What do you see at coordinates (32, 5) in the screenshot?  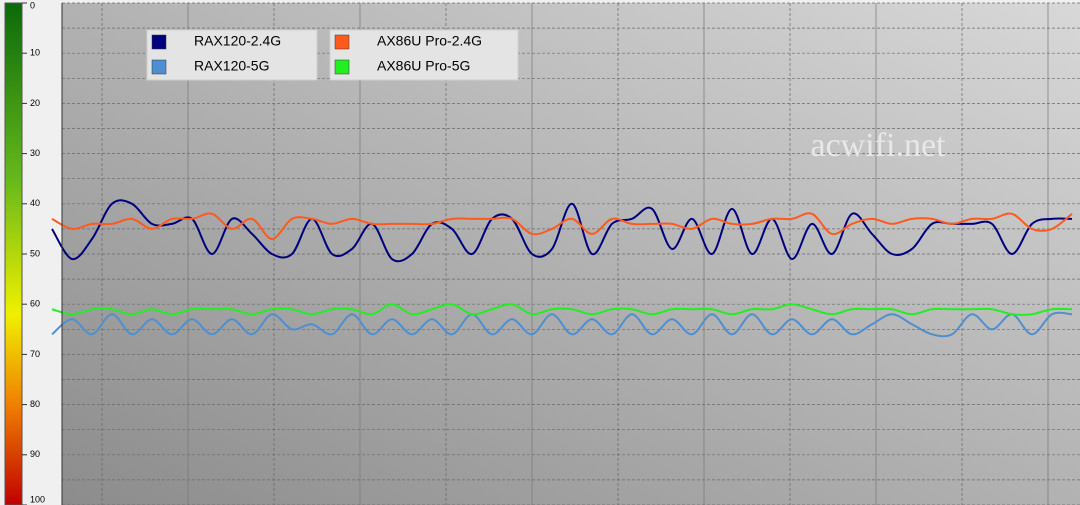 I see `y-tick-label: 0` at bounding box center [32, 5].